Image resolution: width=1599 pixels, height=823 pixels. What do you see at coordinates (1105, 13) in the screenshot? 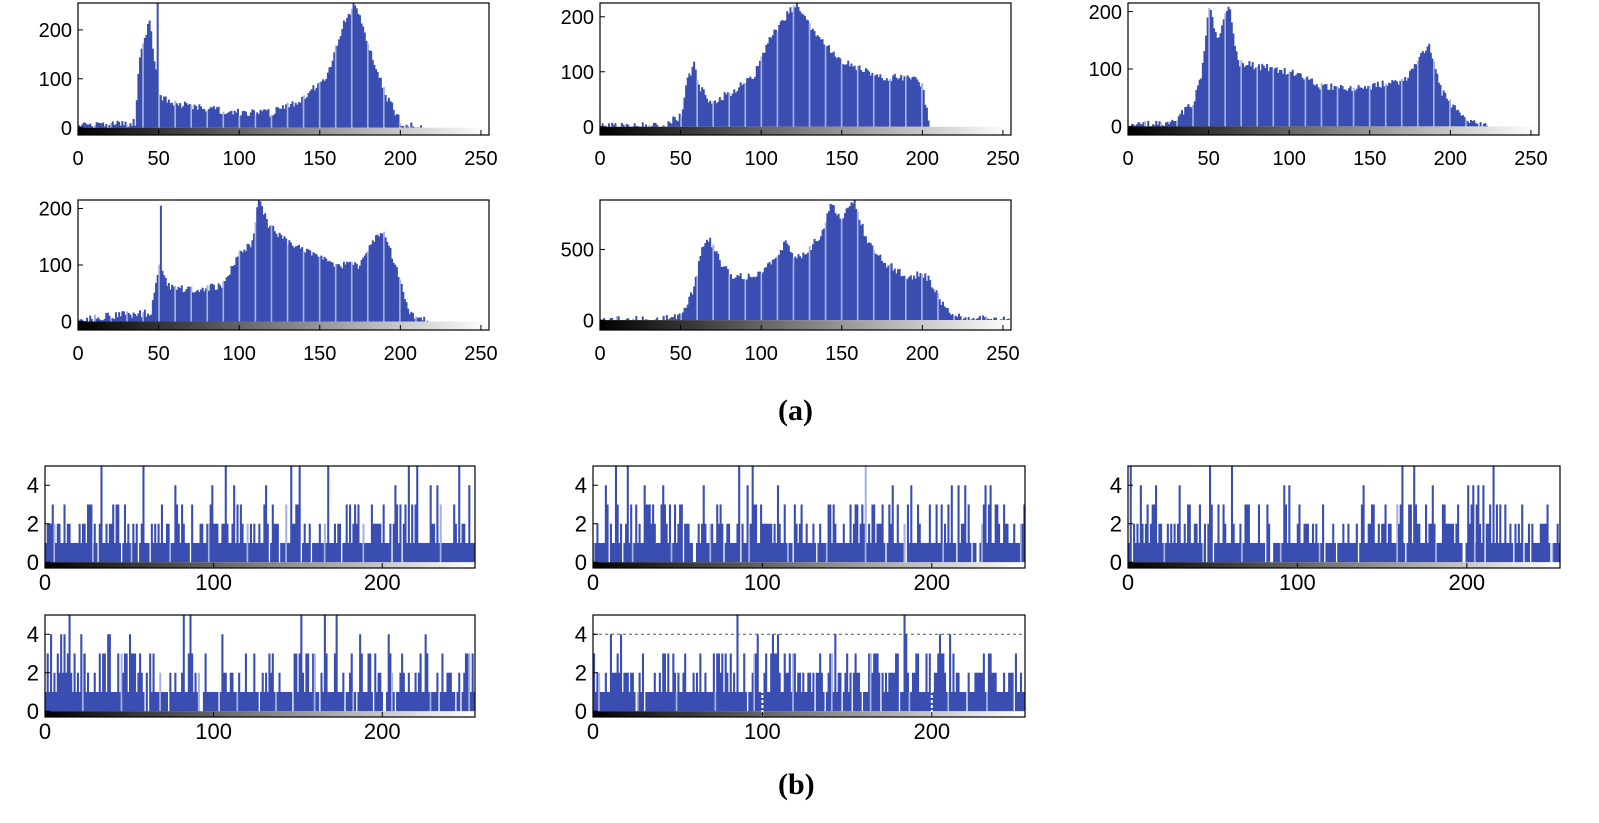
I see `chart-a3-ytick-label: 200` at bounding box center [1105, 13].